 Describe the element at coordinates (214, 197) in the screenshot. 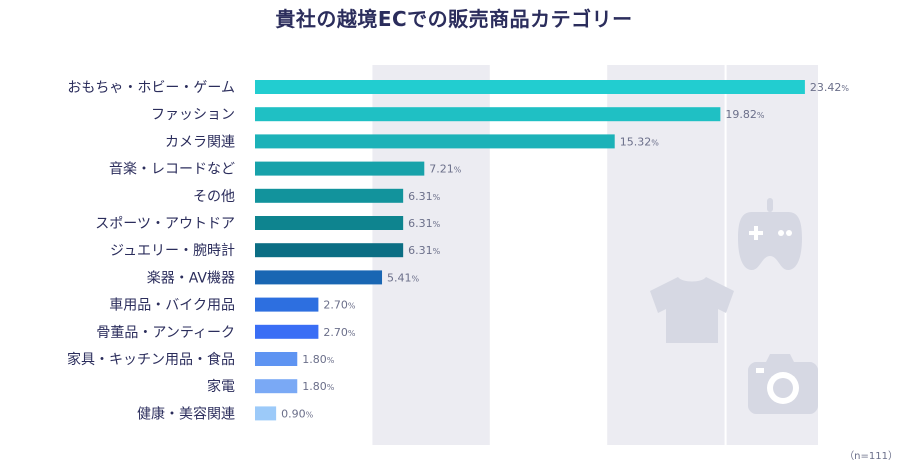

I see `category-label: その他` at that location.